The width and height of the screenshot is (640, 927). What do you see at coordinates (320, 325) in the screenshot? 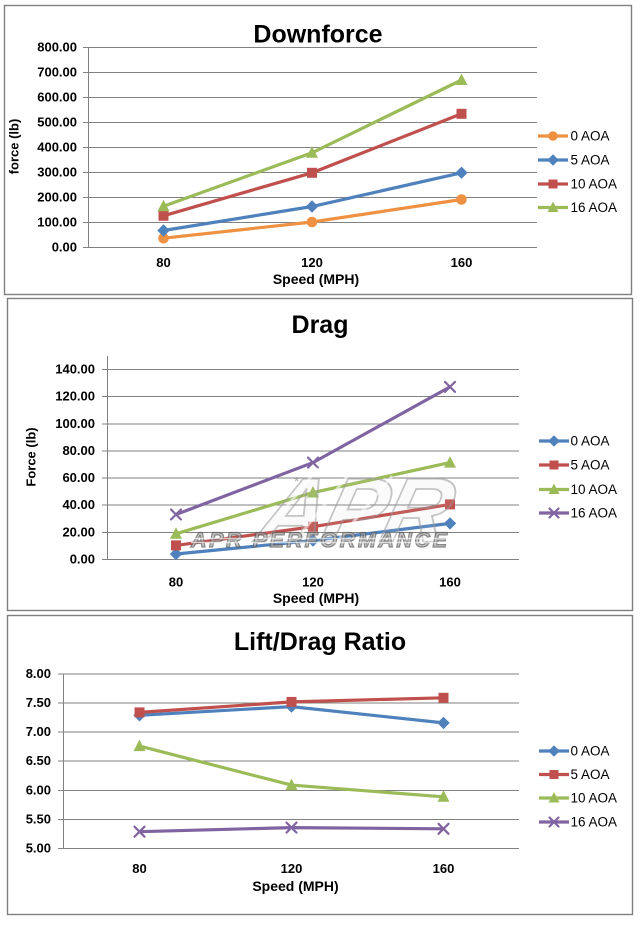
I see `svg-text: Drag` at bounding box center [320, 325].